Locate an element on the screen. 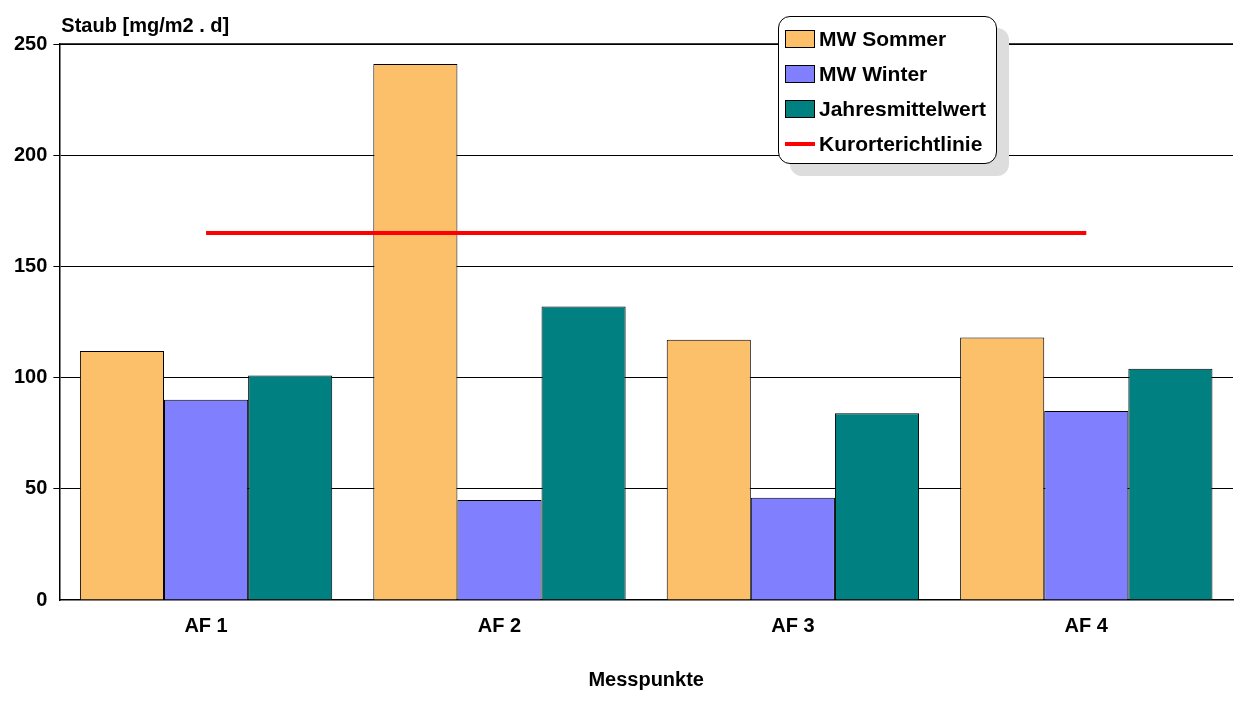  legend-label: Jahresmittelwert is located at coordinates (902, 108).